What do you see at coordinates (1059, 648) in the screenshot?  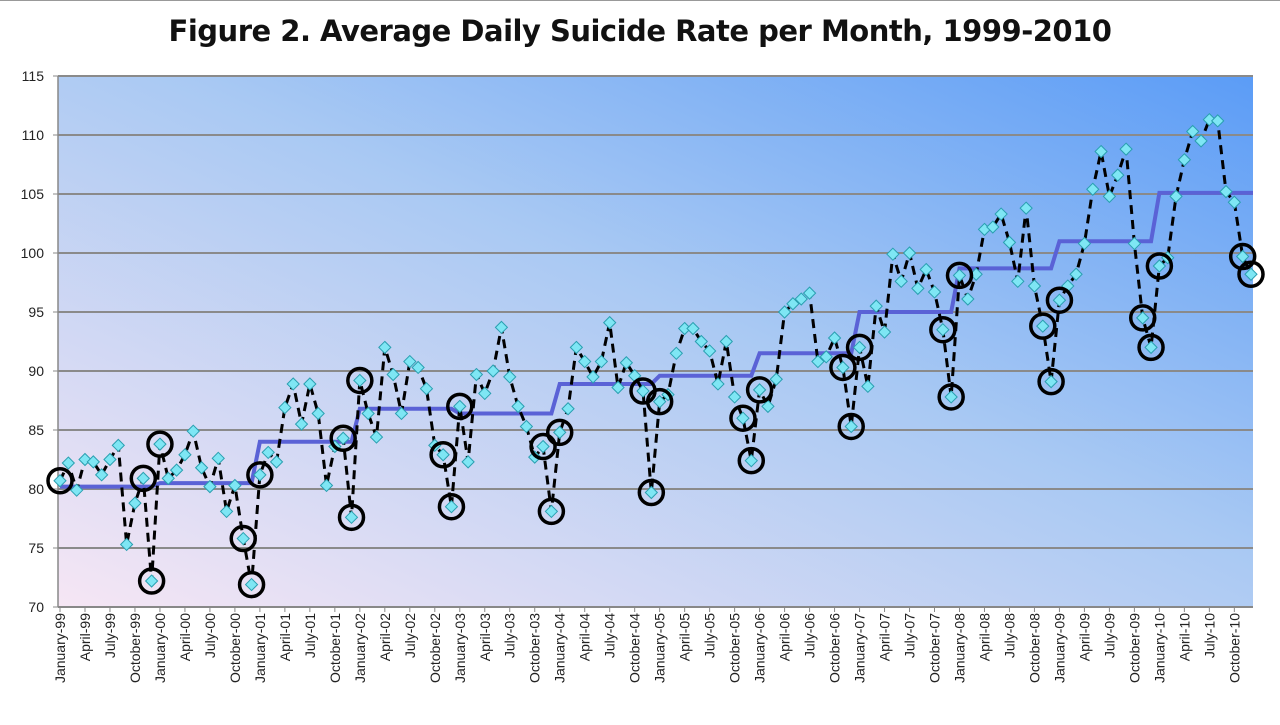 I see `x-tick-label: January-09` at bounding box center [1059, 648].